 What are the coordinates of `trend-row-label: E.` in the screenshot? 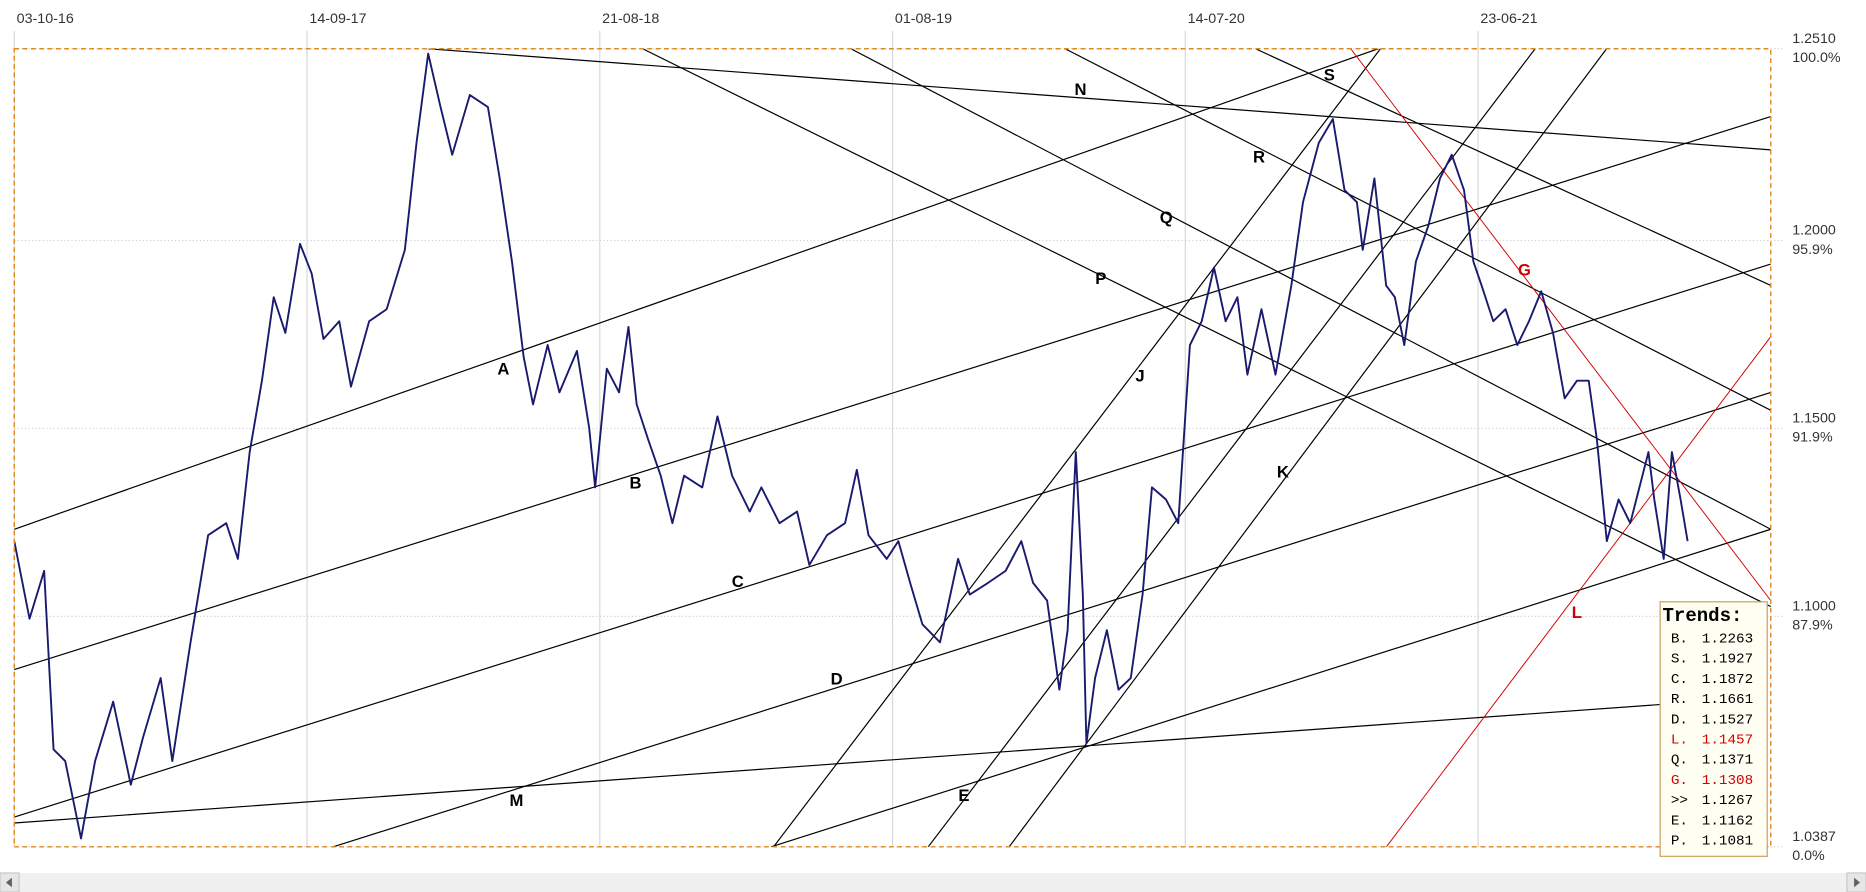 It's located at (1679, 821).